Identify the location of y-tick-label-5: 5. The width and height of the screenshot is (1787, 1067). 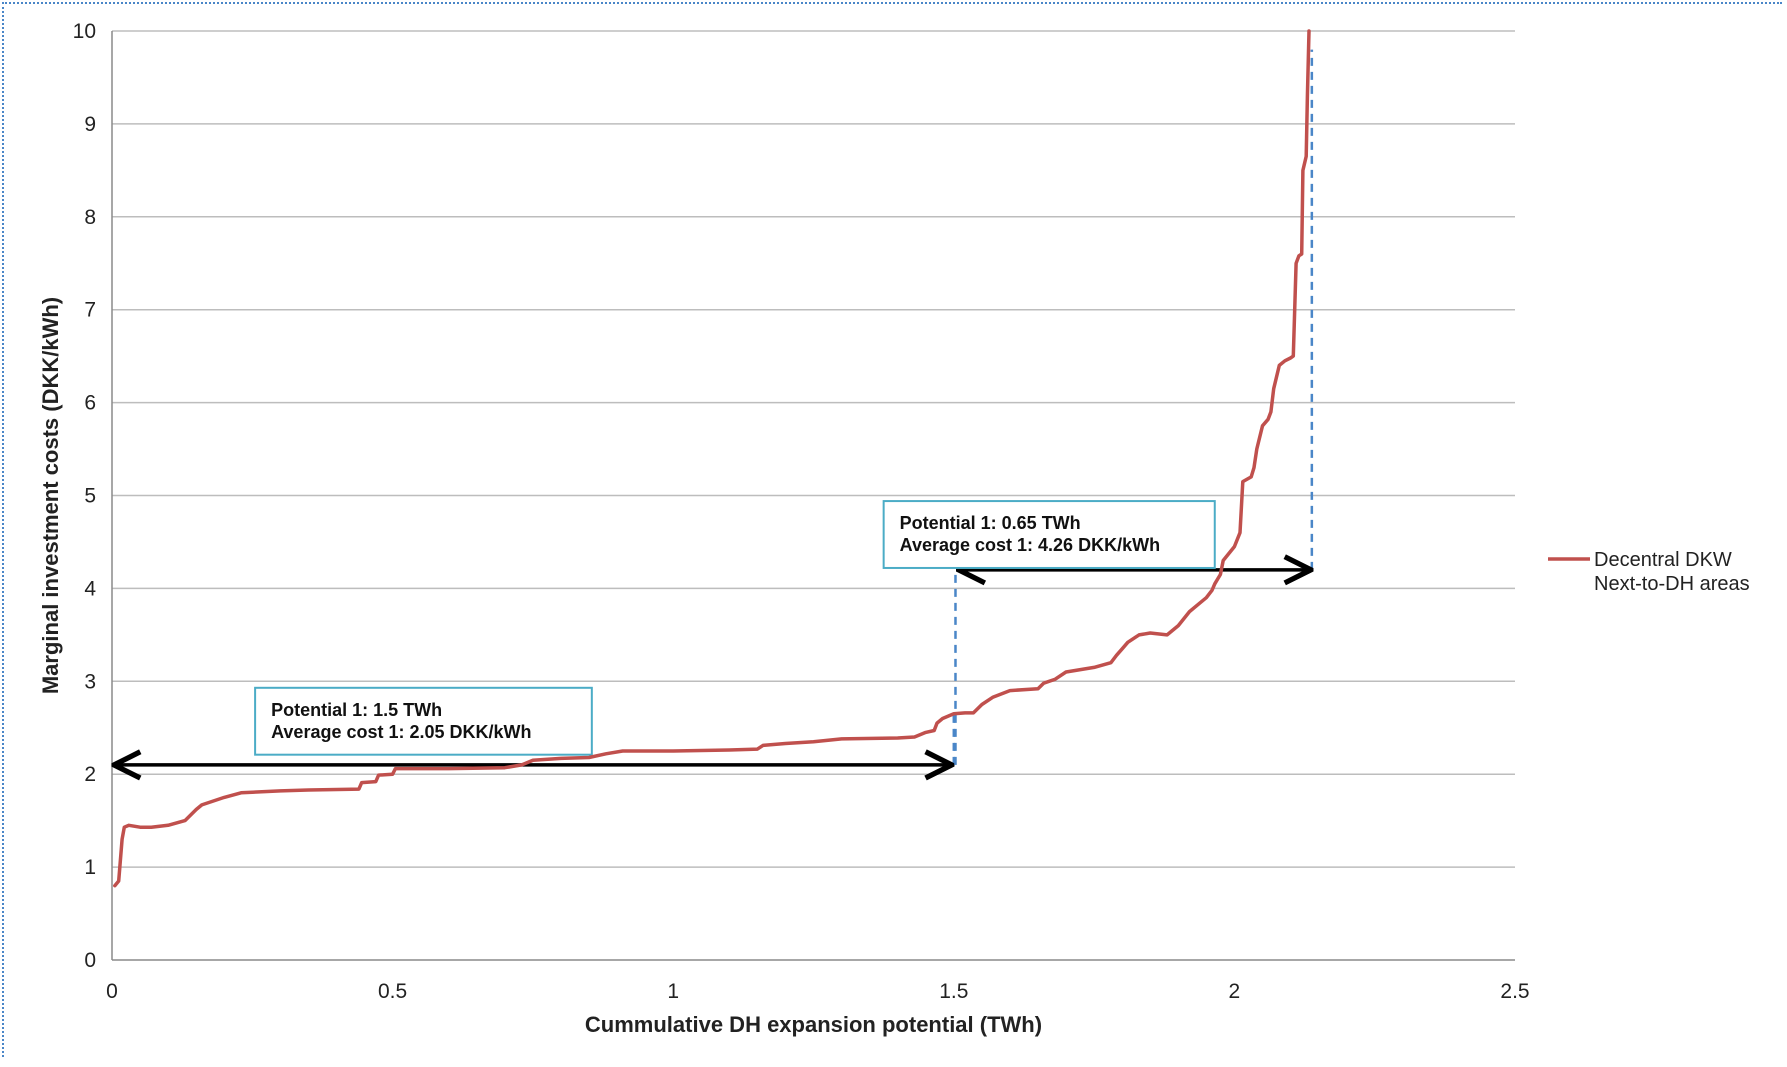
(90, 496).